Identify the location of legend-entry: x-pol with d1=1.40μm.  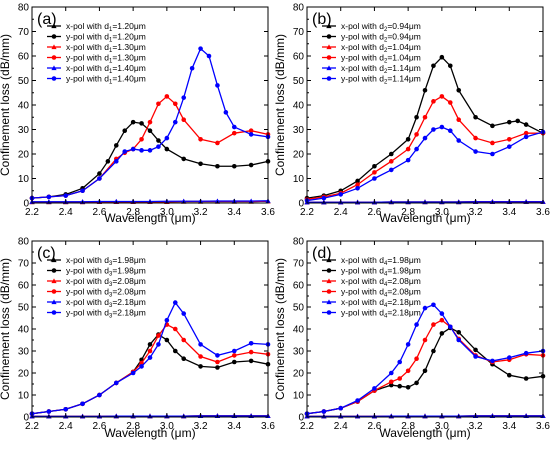
(106, 69).